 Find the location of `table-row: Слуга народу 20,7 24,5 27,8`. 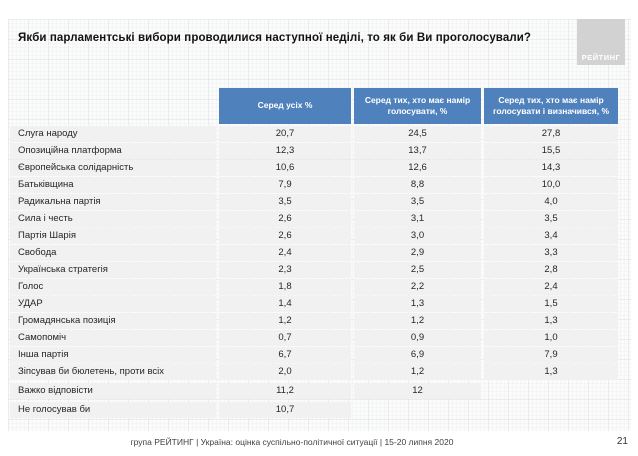

table-row: Слуга народу 20,7 24,5 27,8 is located at coordinates (314, 134).